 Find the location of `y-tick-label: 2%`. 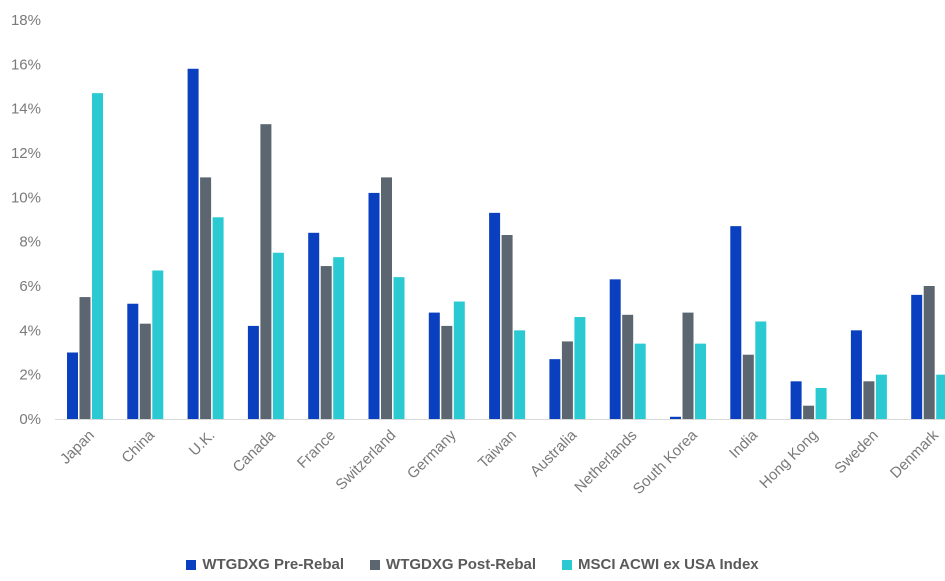

y-tick-label: 2% is located at coordinates (30, 375).